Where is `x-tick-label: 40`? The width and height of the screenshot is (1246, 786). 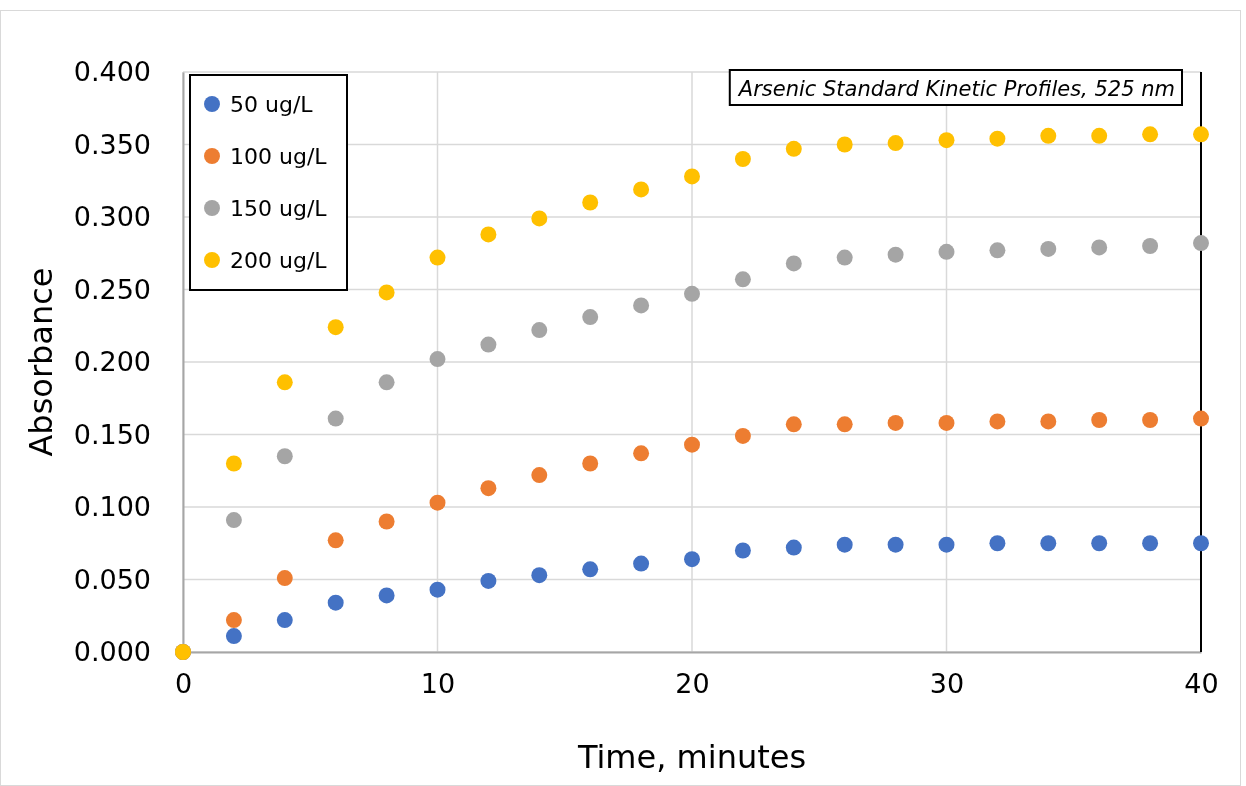 x-tick-label: 40 is located at coordinates (1201, 684).